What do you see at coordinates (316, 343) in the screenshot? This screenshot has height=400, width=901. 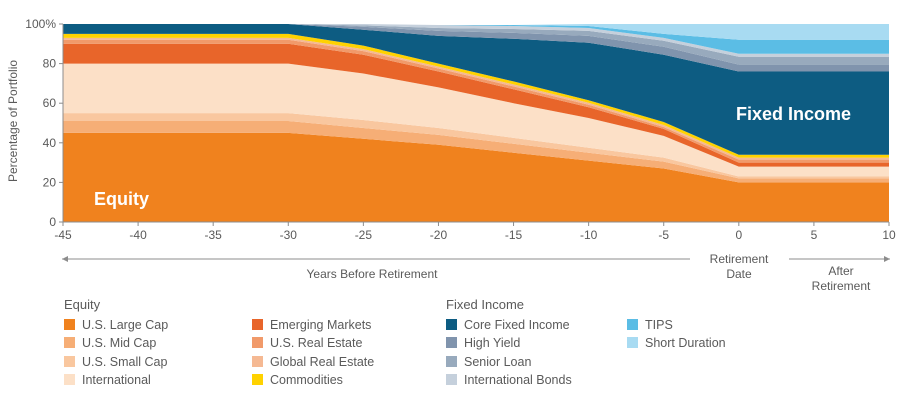 I see `legend-label: U.S. Real Estate` at bounding box center [316, 343].